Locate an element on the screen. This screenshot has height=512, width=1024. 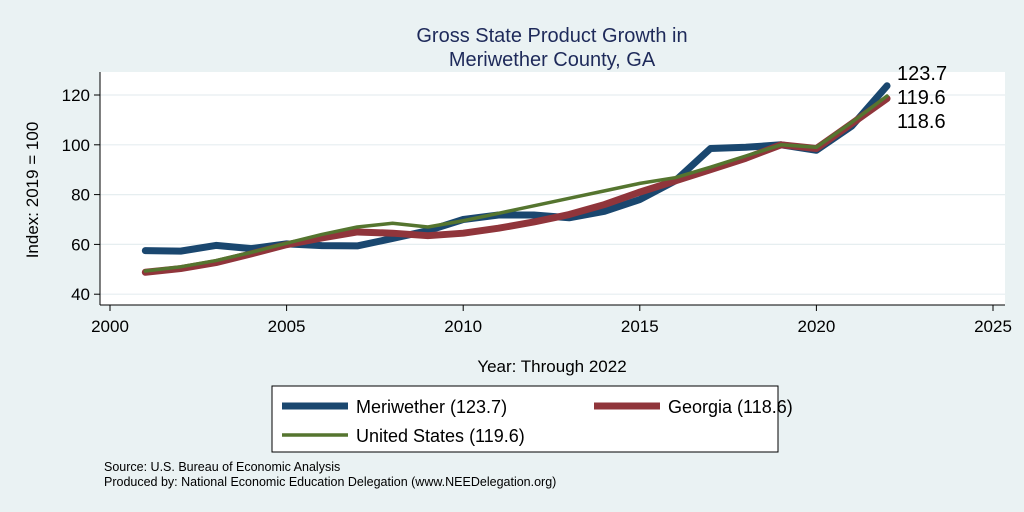
legend is located at coordinates (525, 419).